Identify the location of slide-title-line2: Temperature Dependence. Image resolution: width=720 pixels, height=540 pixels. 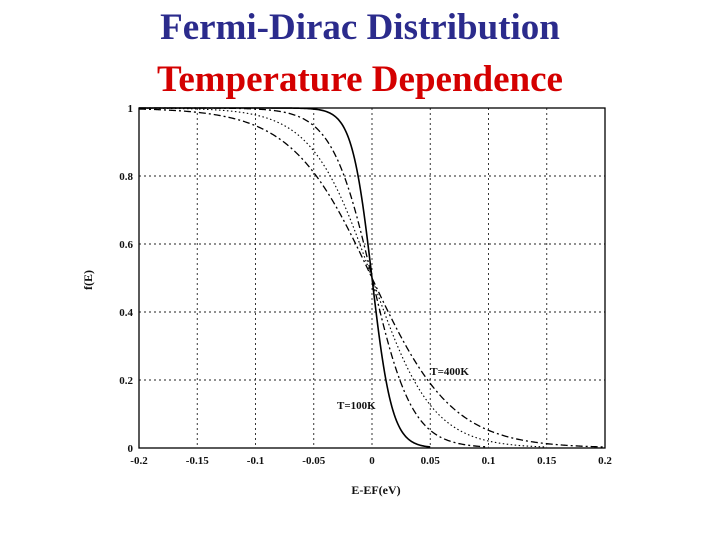
(360, 79).